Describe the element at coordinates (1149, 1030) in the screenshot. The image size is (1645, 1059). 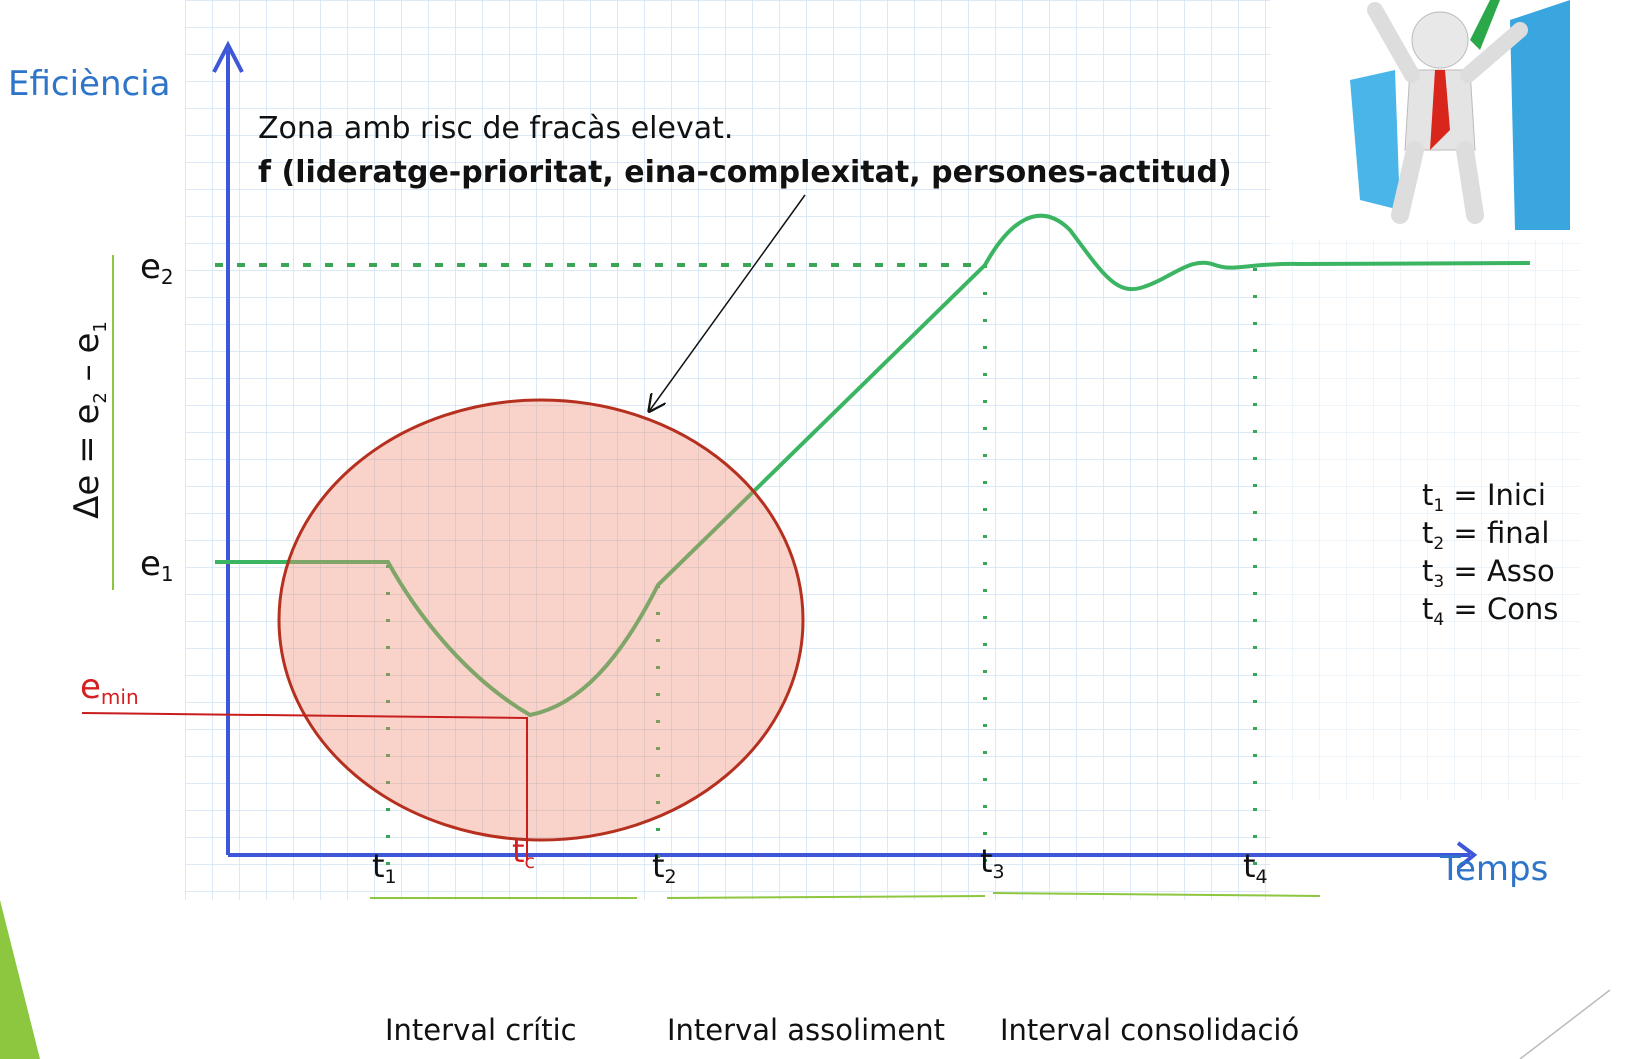
I see `interval-label: Interval consolidació` at that location.